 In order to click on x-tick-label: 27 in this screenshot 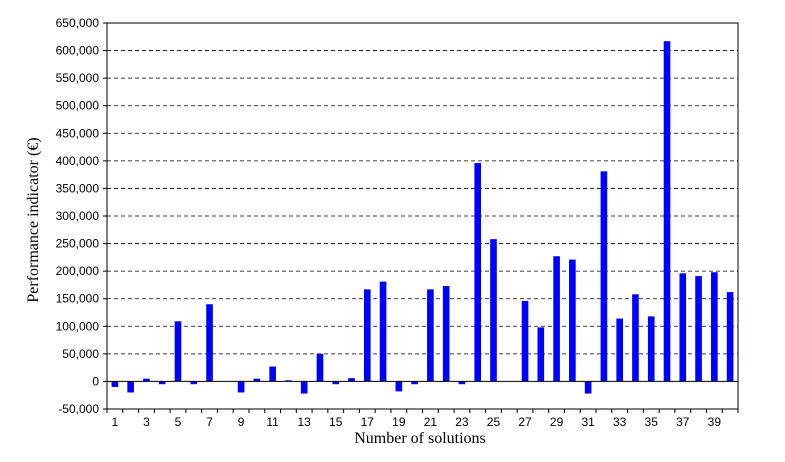, I will do `click(525, 422)`.